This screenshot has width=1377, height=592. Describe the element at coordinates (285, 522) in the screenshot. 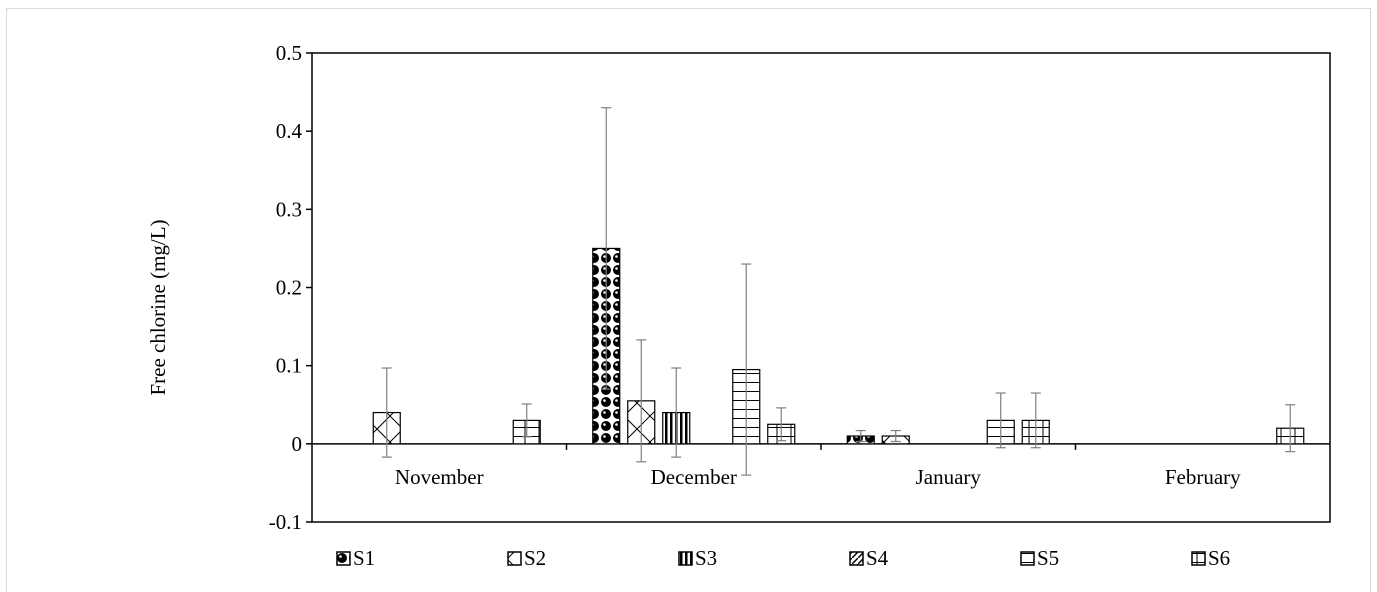

I see `y-tick-label: -0.1` at that location.